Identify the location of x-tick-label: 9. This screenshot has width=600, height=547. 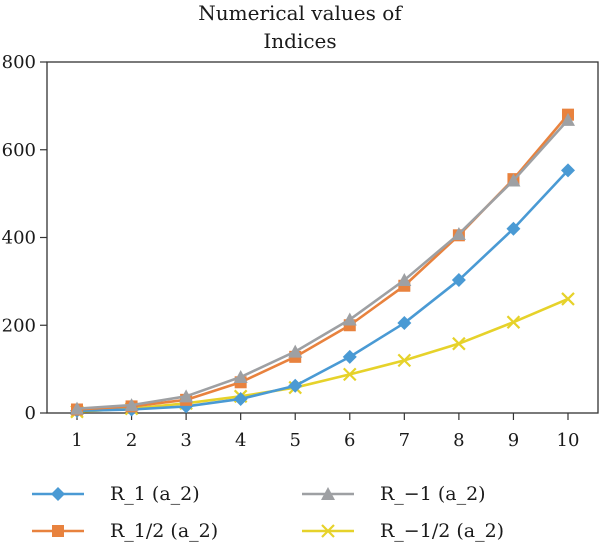
(513, 440).